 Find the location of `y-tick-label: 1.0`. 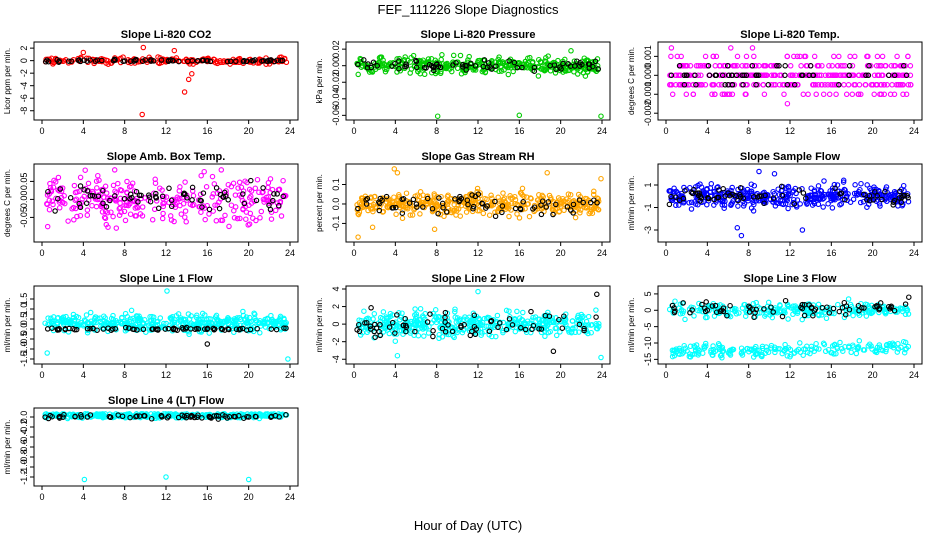

y-tick-label: 1.0 is located at coordinates (24, 309).